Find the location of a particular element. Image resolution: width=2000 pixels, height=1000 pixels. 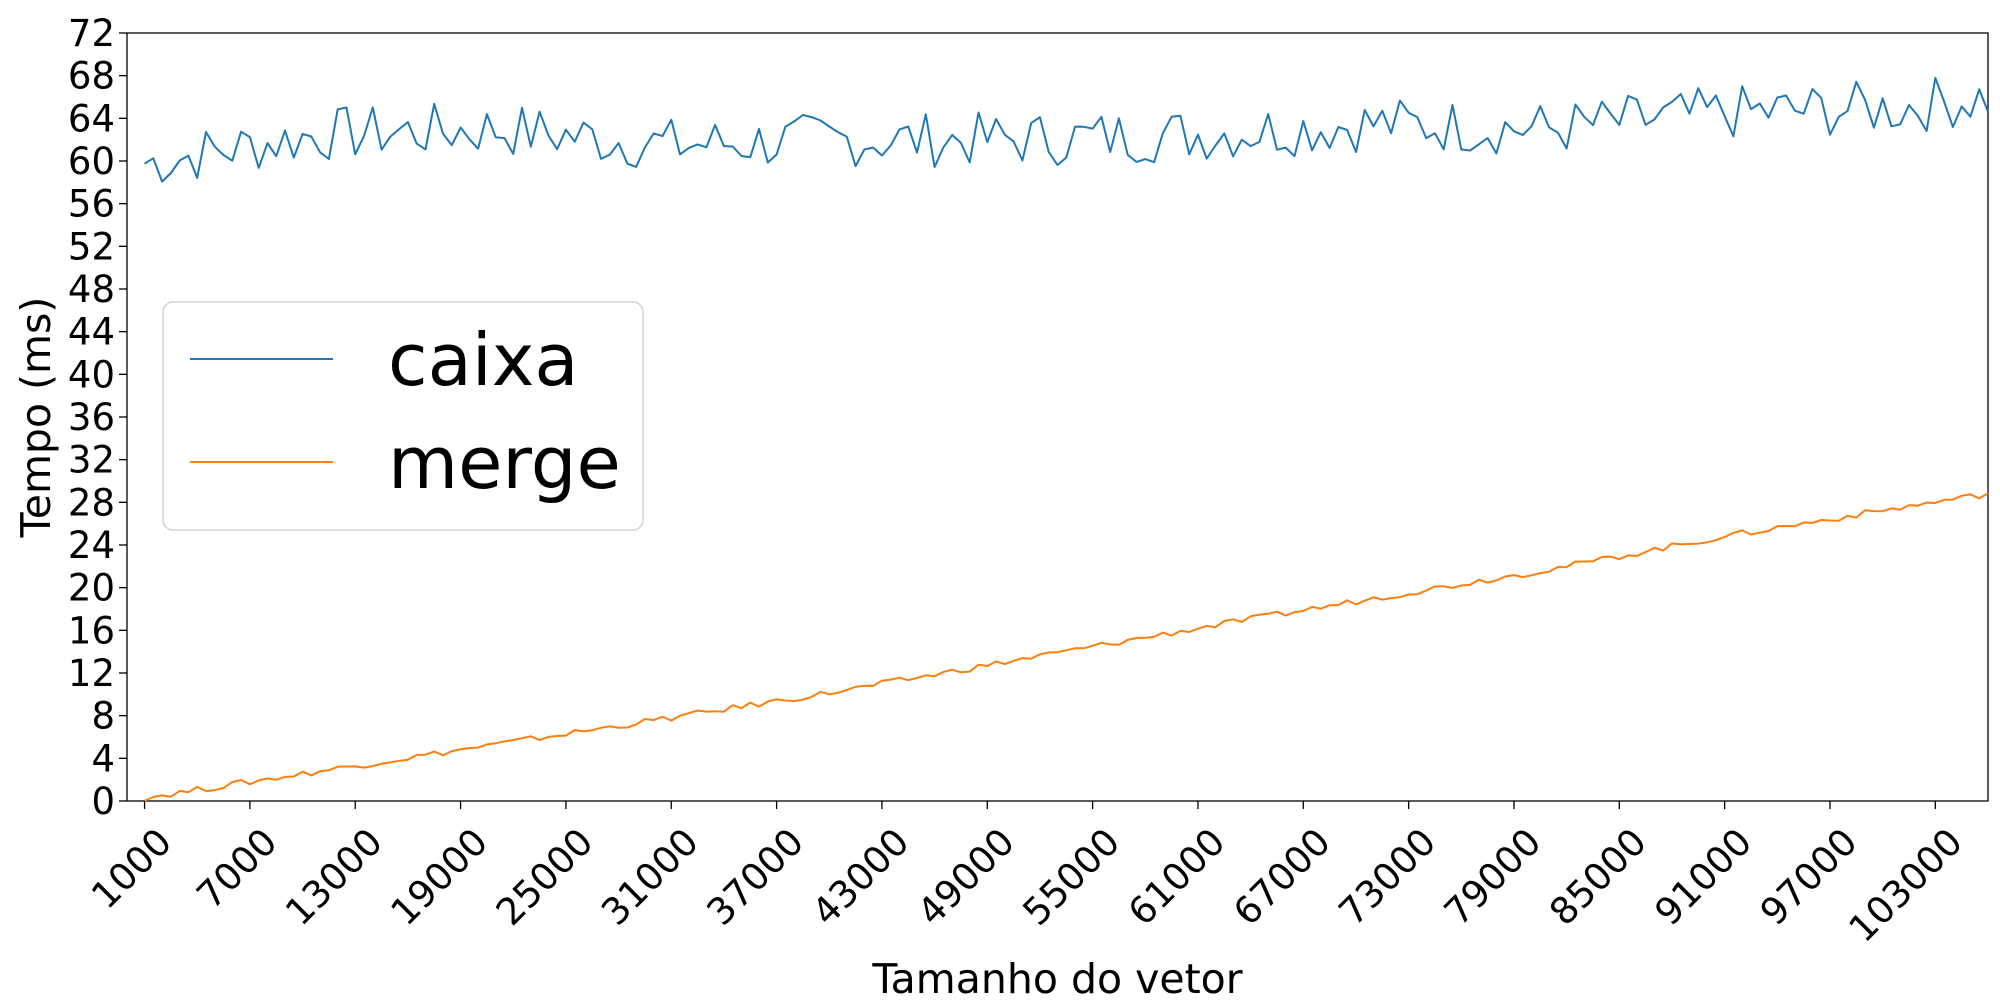

y-tick-label: 12 is located at coordinates (91, 673).